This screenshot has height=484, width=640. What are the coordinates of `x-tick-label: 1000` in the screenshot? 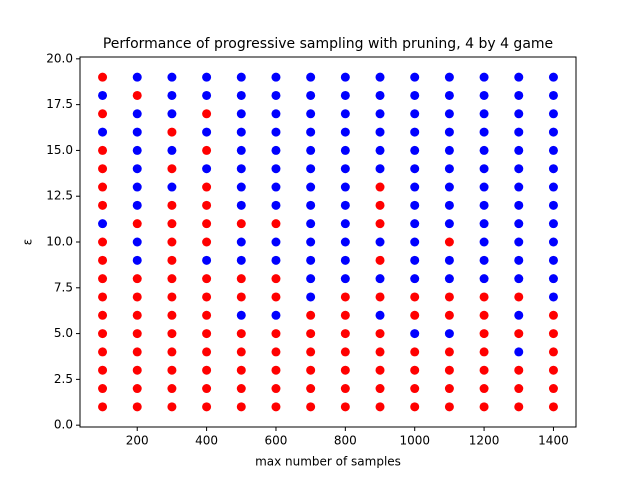 It's located at (414, 441).